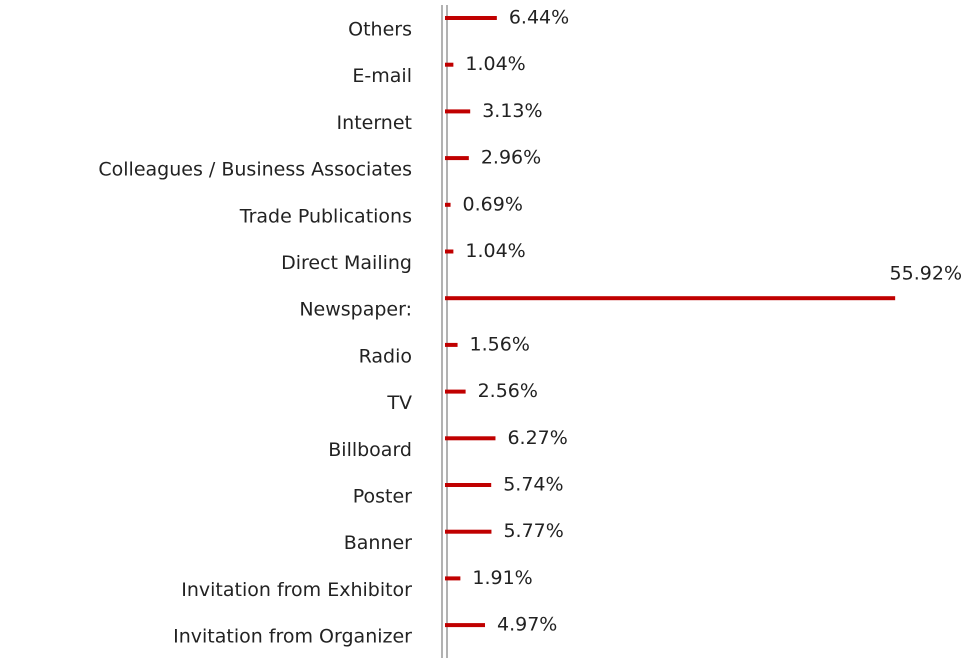 This screenshot has width=967, height=658. I want to click on category-label: Colleagues / Business Associates, so click(255, 170).